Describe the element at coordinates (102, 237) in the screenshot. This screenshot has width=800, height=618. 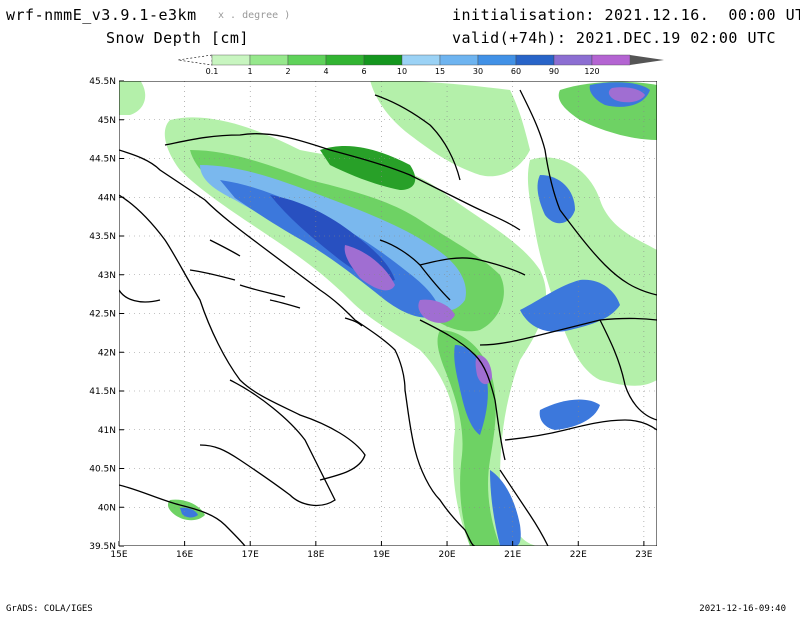
I see `lat-label: 43.5N` at that location.